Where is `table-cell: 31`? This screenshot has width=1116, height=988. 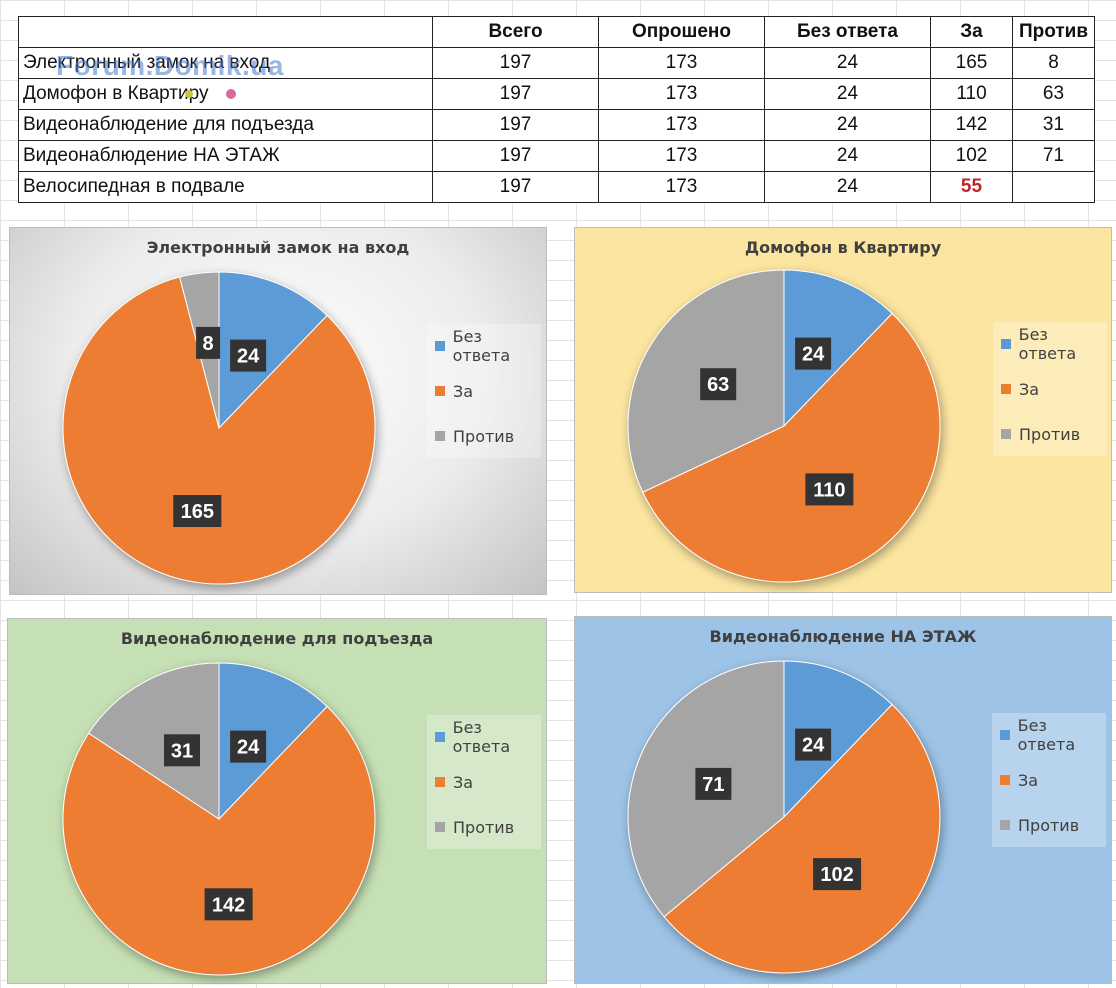 table-cell: 31 is located at coordinates (1053, 125).